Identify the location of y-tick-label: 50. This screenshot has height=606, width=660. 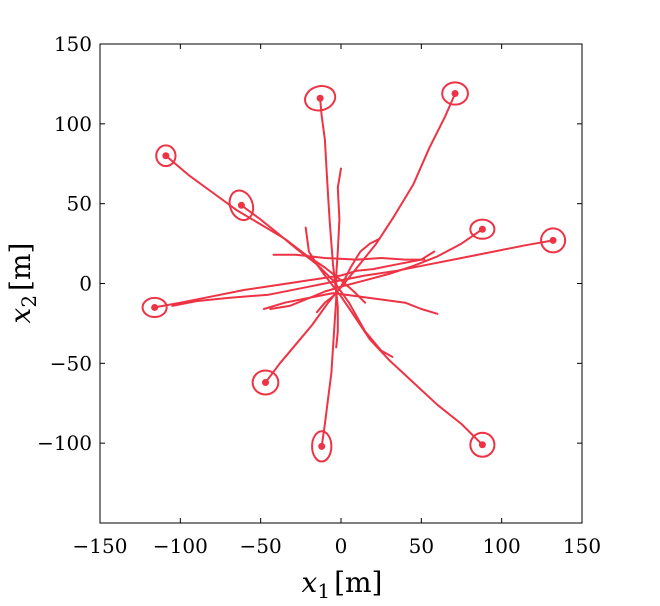
(79, 204).